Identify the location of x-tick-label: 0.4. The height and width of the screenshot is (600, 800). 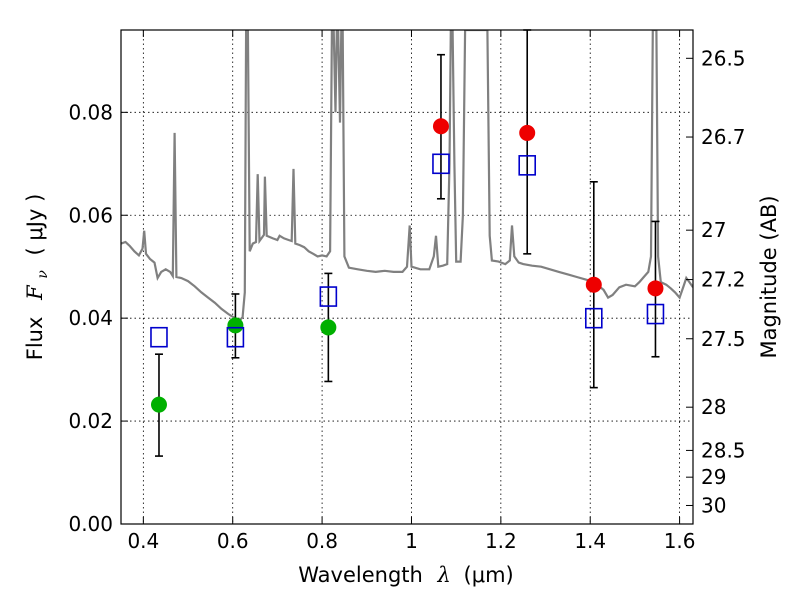
(143, 541).